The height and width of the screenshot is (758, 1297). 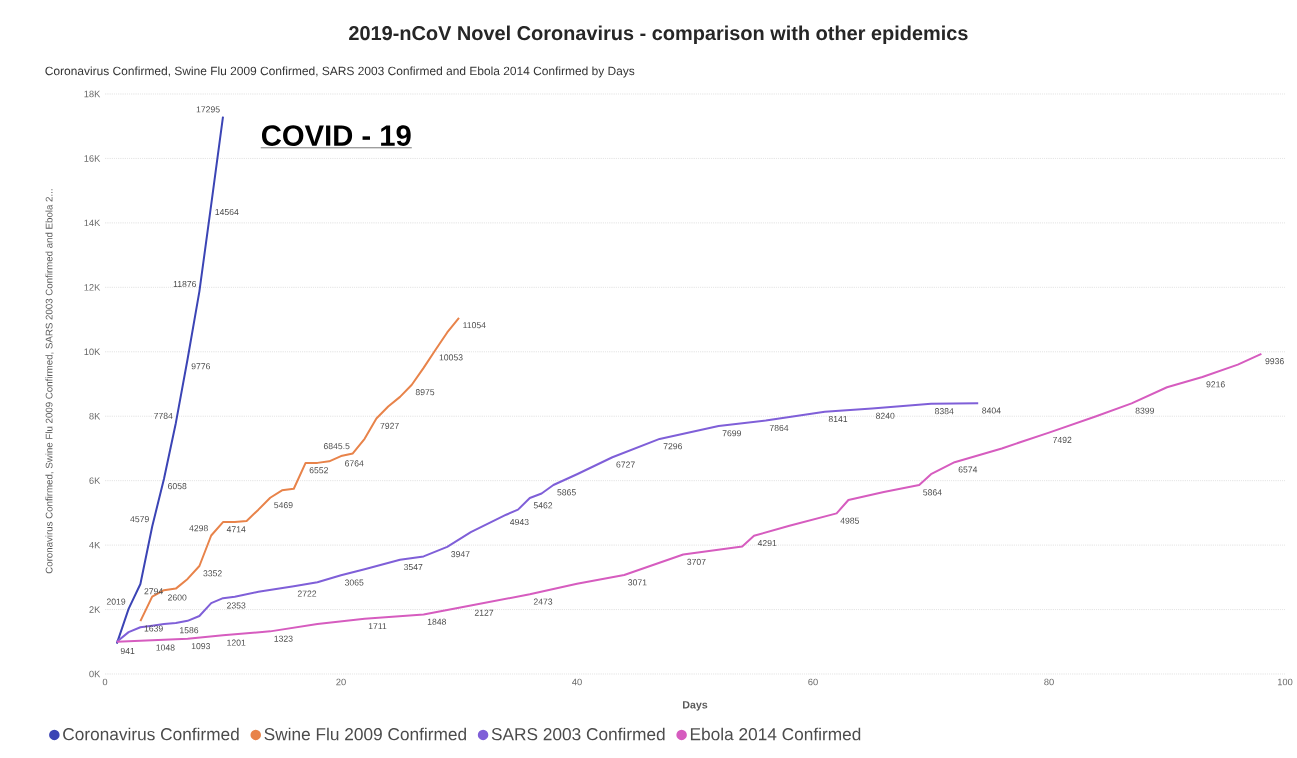 I want to click on data-label: 8399, so click(x=1145, y=410).